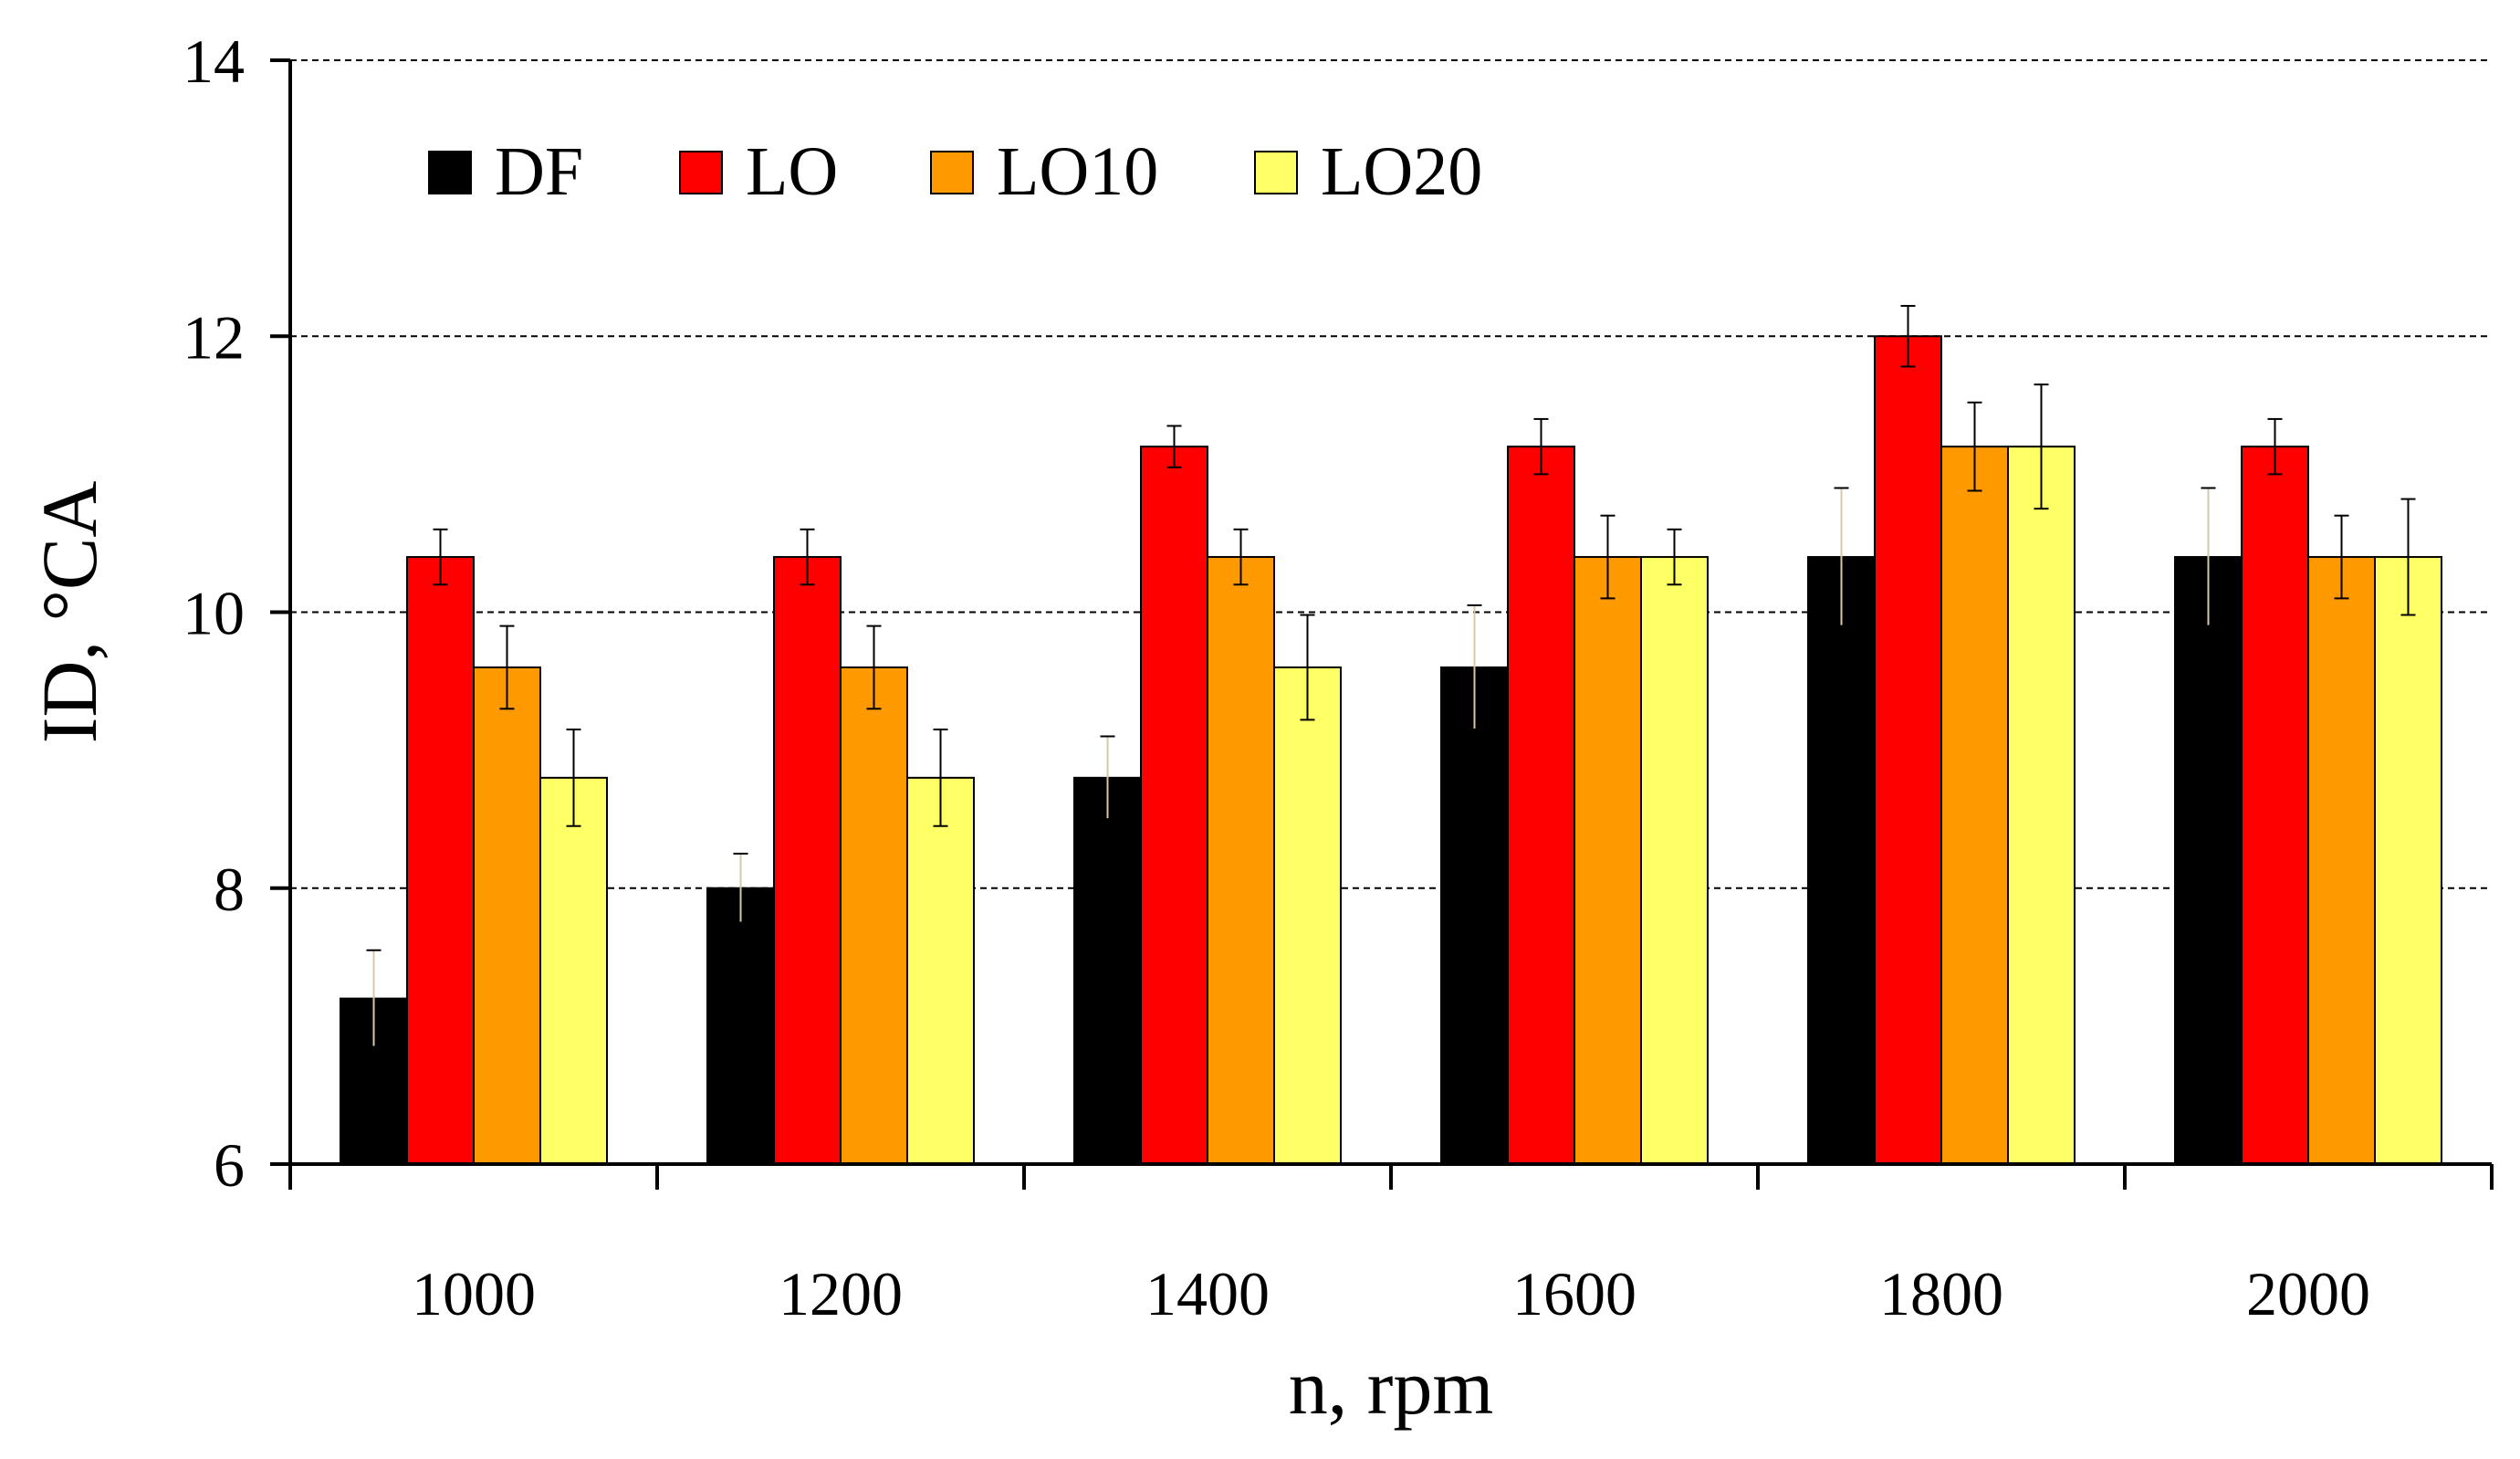 This screenshot has width=2520, height=1459. Describe the element at coordinates (229, 1165) in the screenshot. I see `y-tick-label: 6` at that location.